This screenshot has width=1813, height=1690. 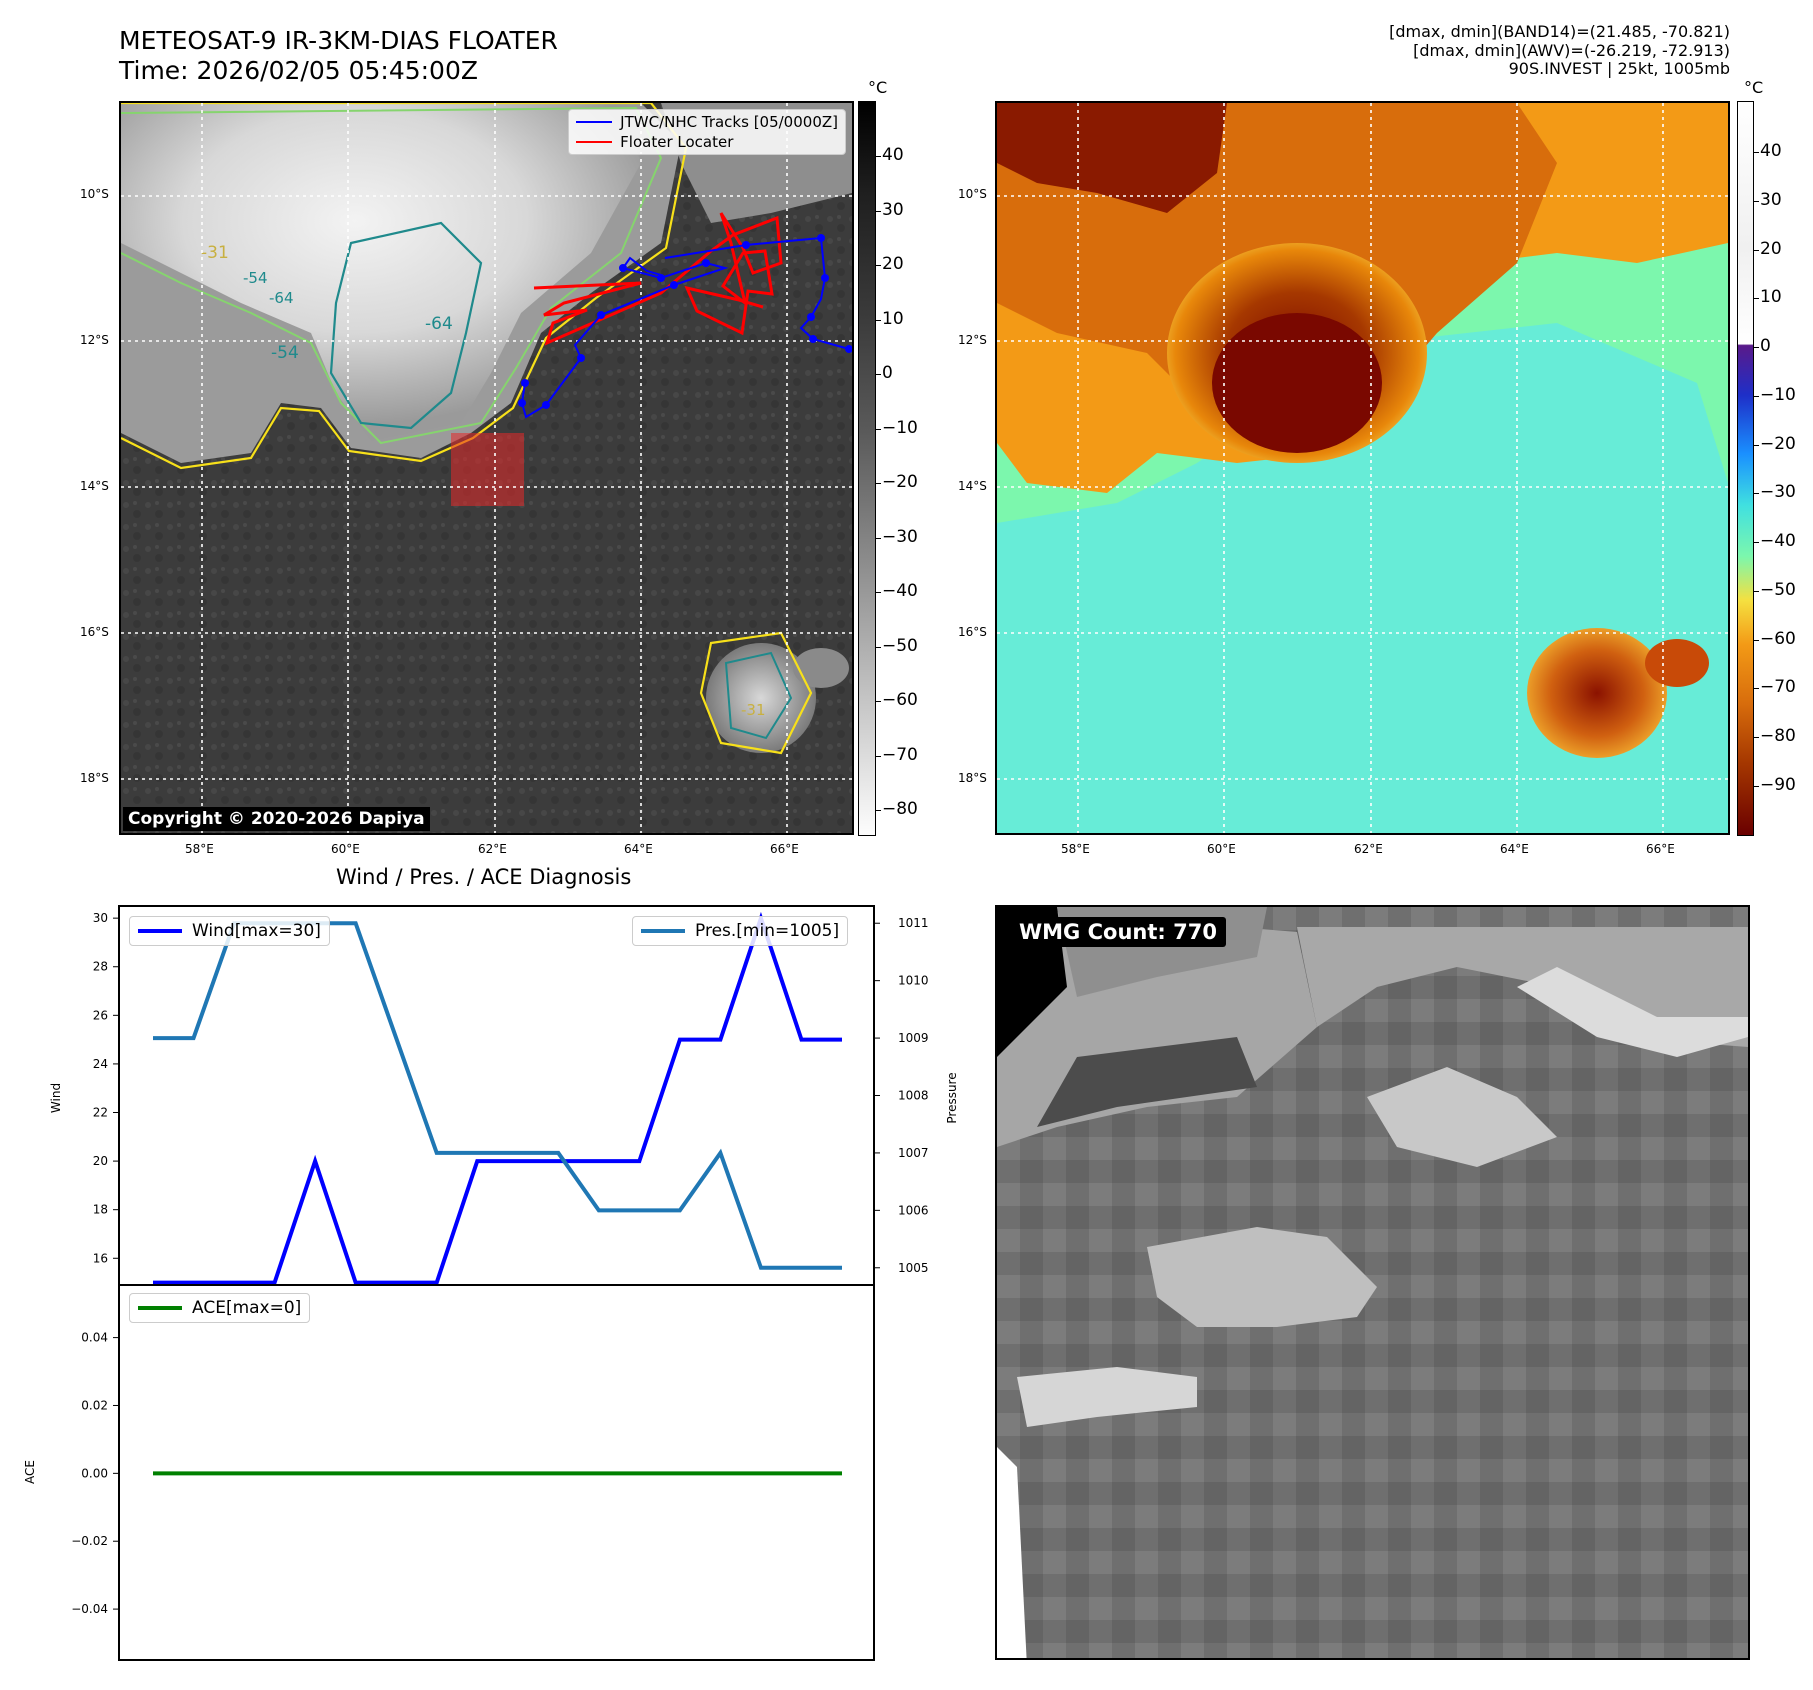 What do you see at coordinates (496, 1095) in the screenshot?
I see `wind-pressure-frame` at bounding box center [496, 1095].